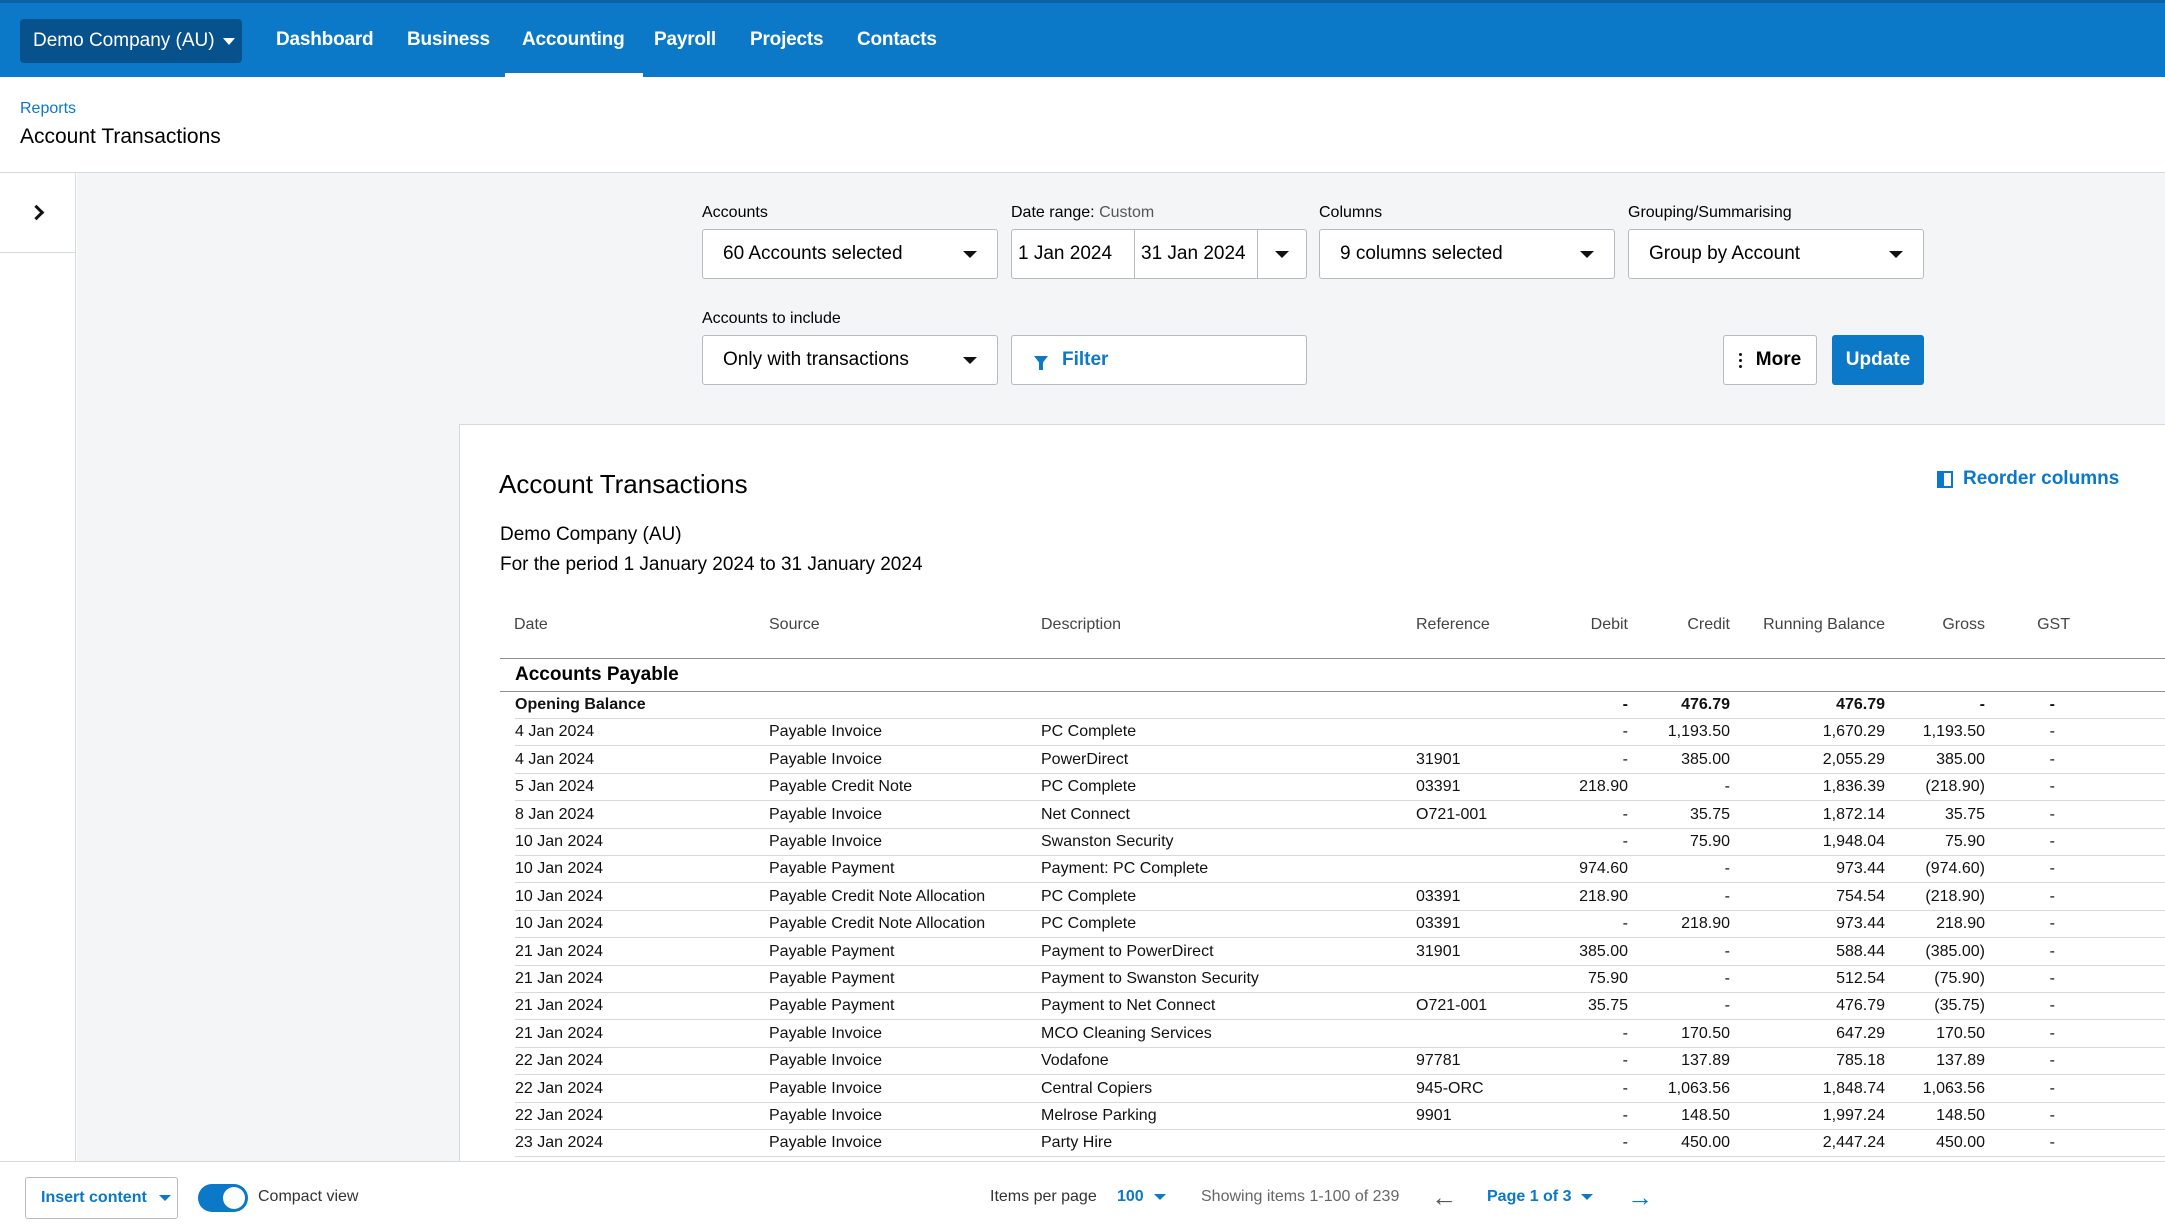 Image resolution: width=2165 pixels, height=1225 pixels. I want to click on kebab-menu-icon, so click(1740, 360).